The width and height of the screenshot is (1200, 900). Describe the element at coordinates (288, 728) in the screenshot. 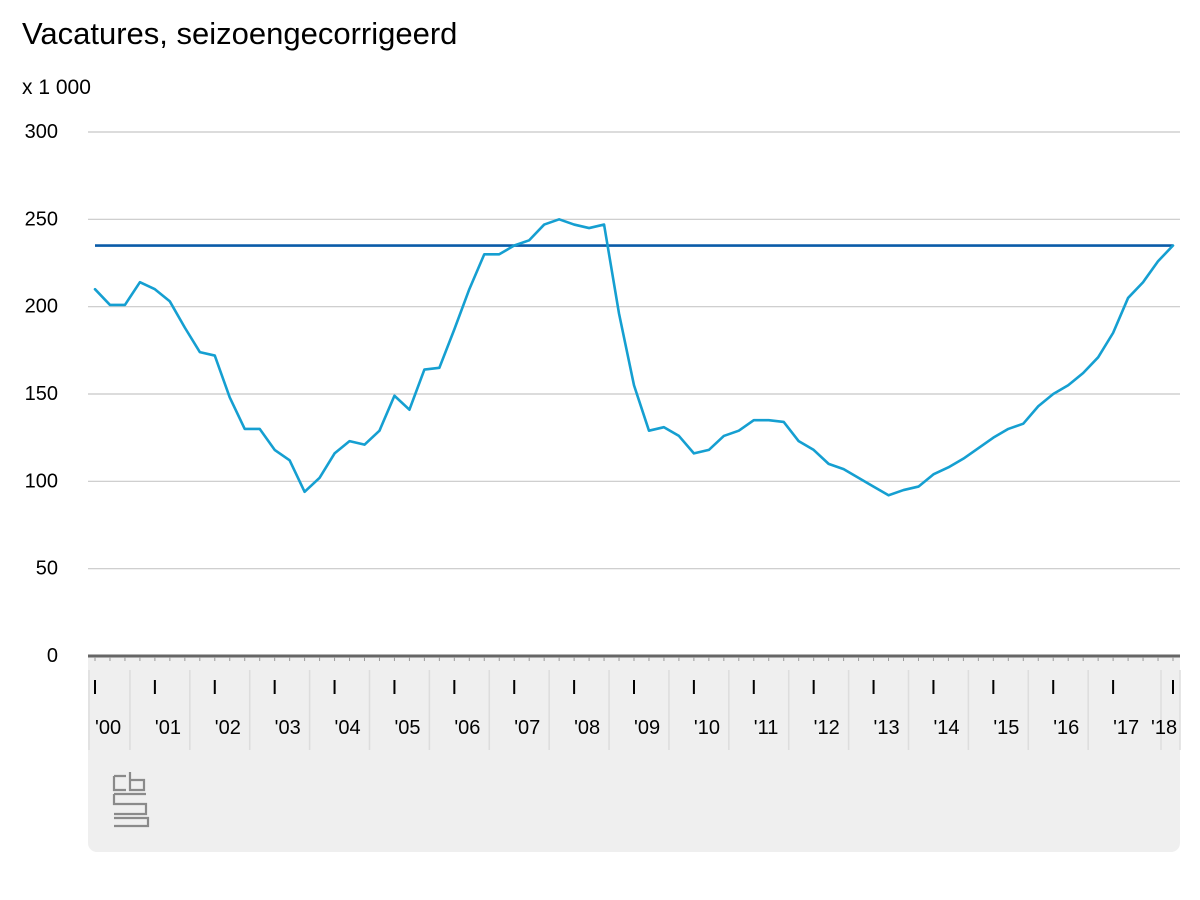

I see `x-tick-label: '03` at that location.